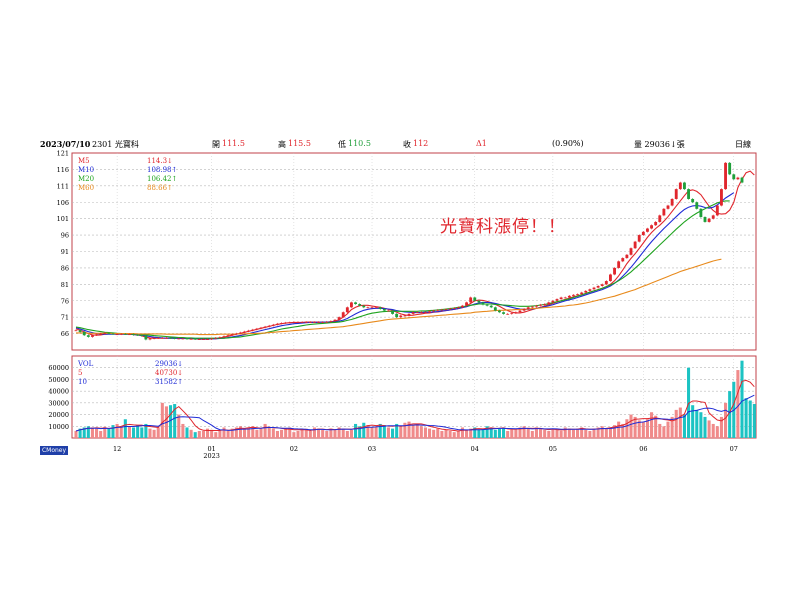 This screenshot has width=800, height=600. I want to click on legend-m5-name: M5, so click(84, 161).